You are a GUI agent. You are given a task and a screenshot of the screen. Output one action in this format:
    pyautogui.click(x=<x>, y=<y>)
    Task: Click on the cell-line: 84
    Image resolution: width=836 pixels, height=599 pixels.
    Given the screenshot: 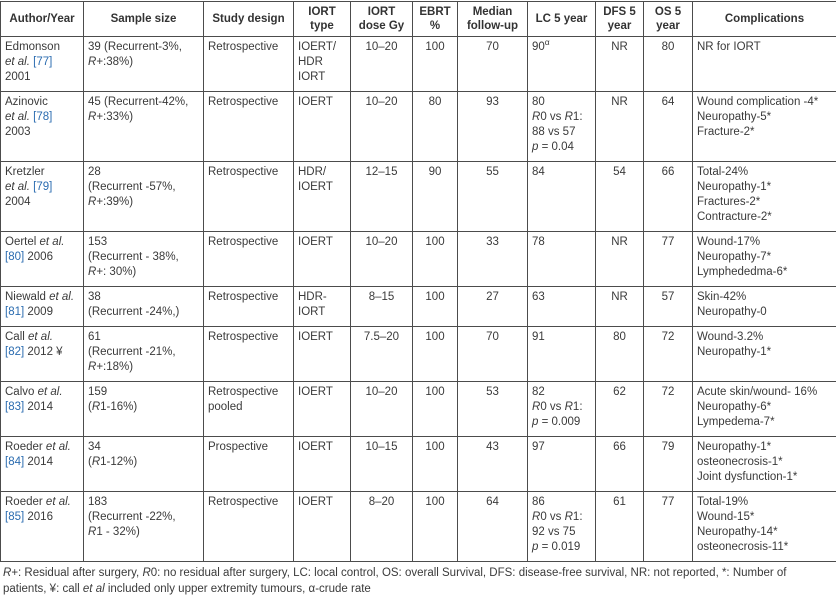 What is the action you would take?
    pyautogui.click(x=538, y=172)
    